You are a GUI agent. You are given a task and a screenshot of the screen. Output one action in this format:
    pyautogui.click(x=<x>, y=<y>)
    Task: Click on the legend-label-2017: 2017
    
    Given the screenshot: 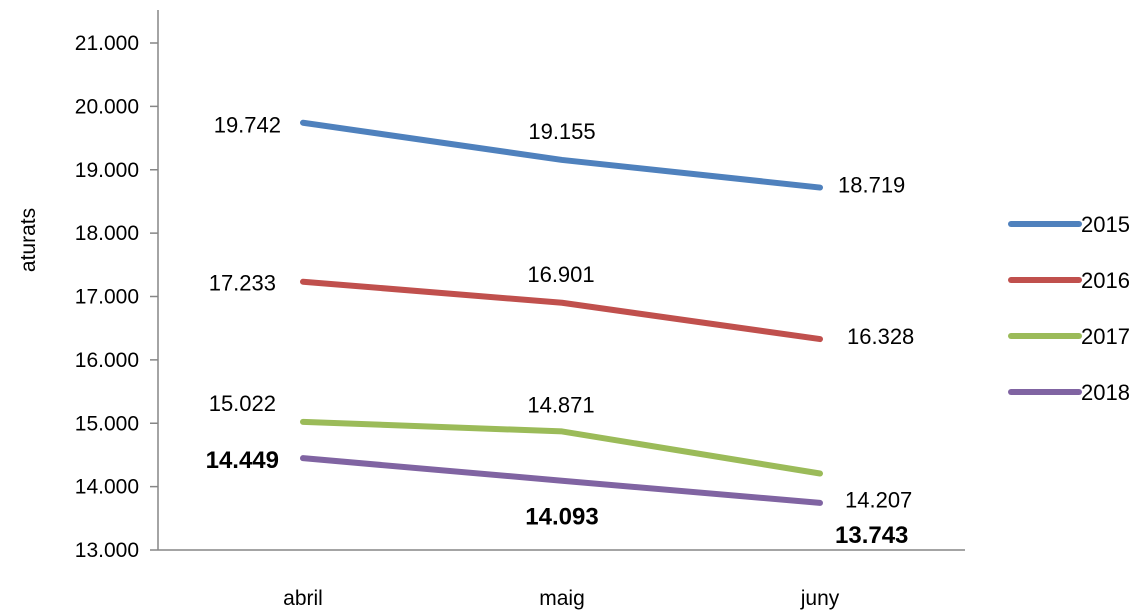 What is the action you would take?
    pyautogui.click(x=1105, y=336)
    